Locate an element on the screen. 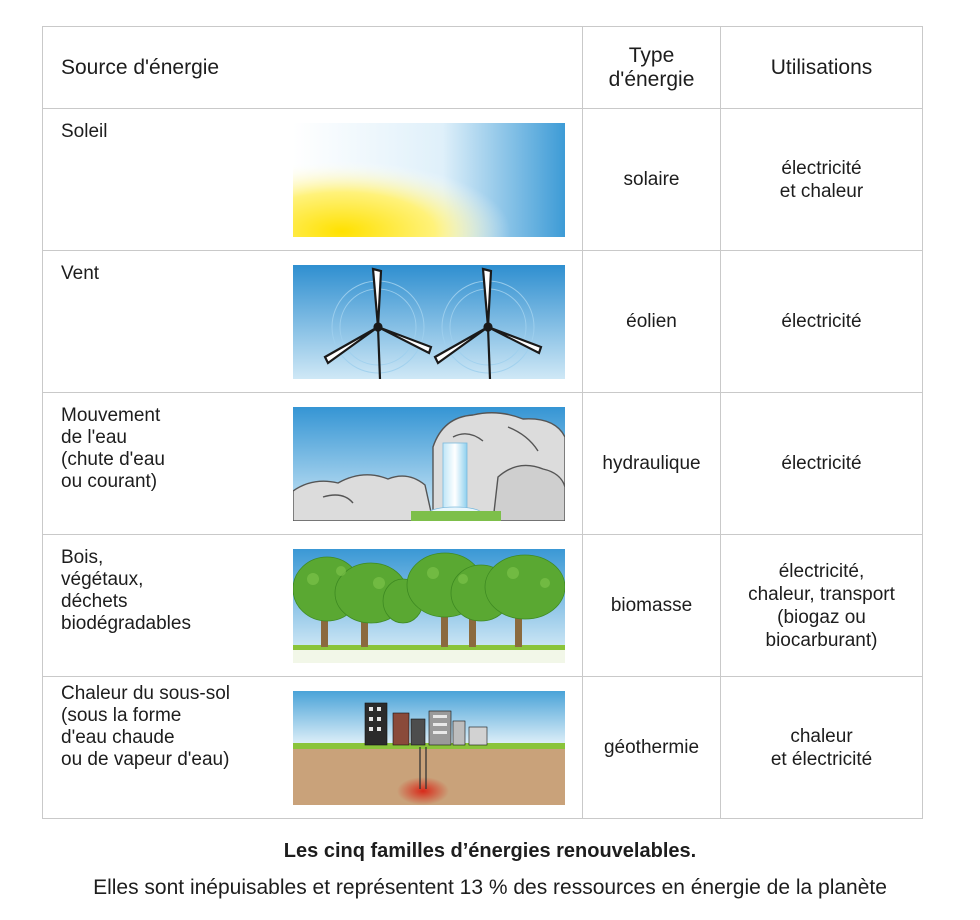  type-cell: solaire is located at coordinates (651, 179).